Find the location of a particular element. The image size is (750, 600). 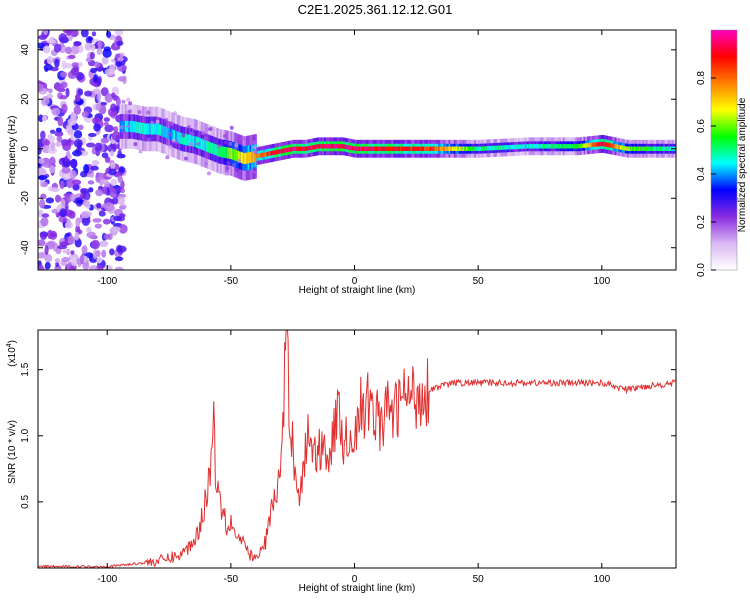

snr-ylabel: SNR (10 * v/v) is located at coordinates (12, 452).